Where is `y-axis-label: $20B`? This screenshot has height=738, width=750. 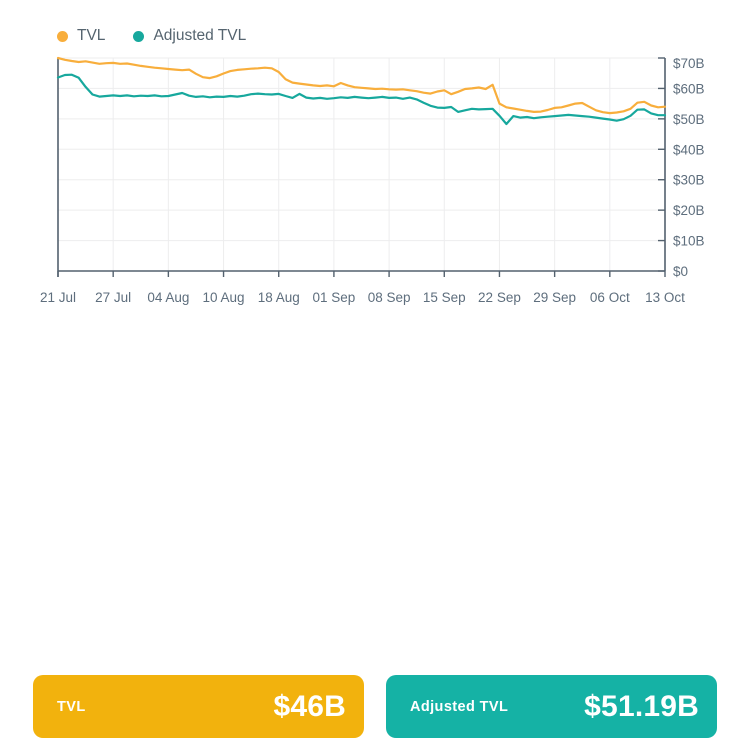 y-axis-label: $20B is located at coordinates (689, 210).